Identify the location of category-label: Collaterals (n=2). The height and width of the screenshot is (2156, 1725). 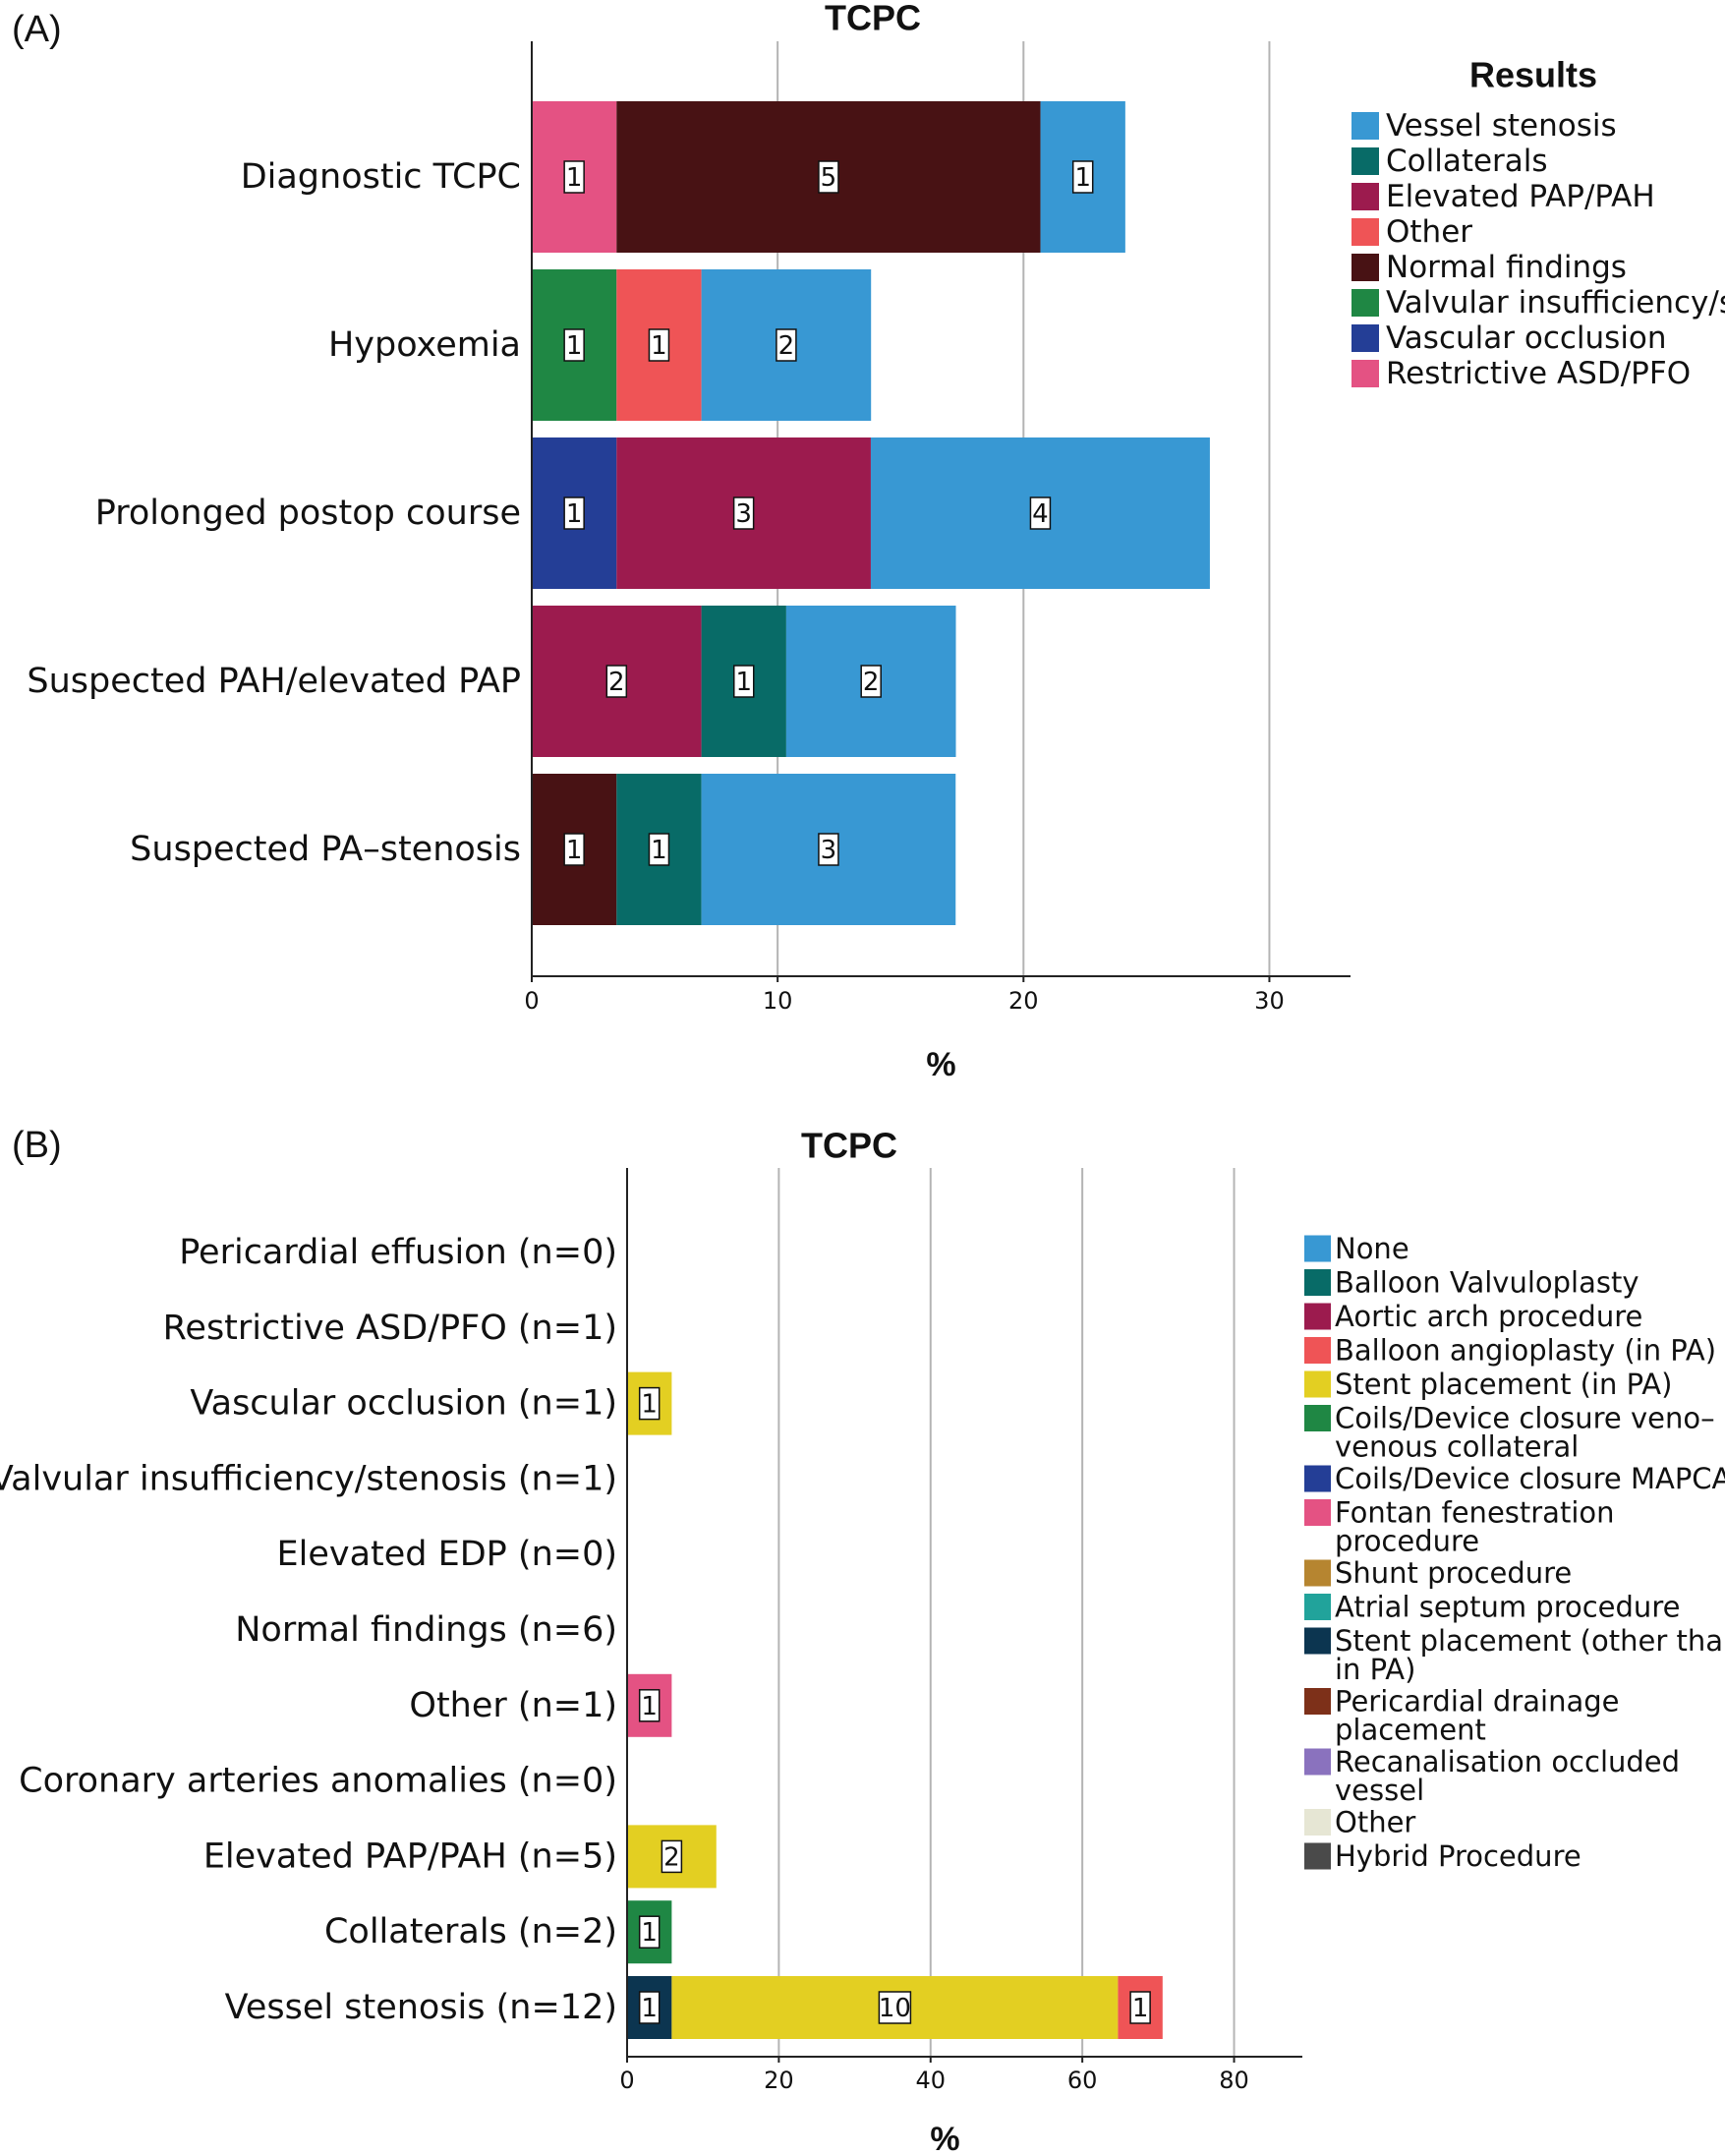
(470, 1932).